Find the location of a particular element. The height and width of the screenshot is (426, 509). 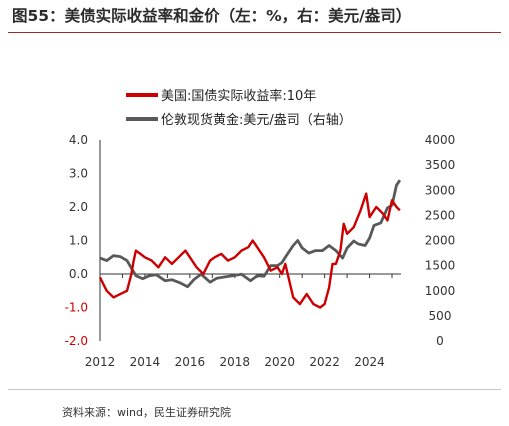

right-axis-tick-label: 2500 is located at coordinates (440, 215).